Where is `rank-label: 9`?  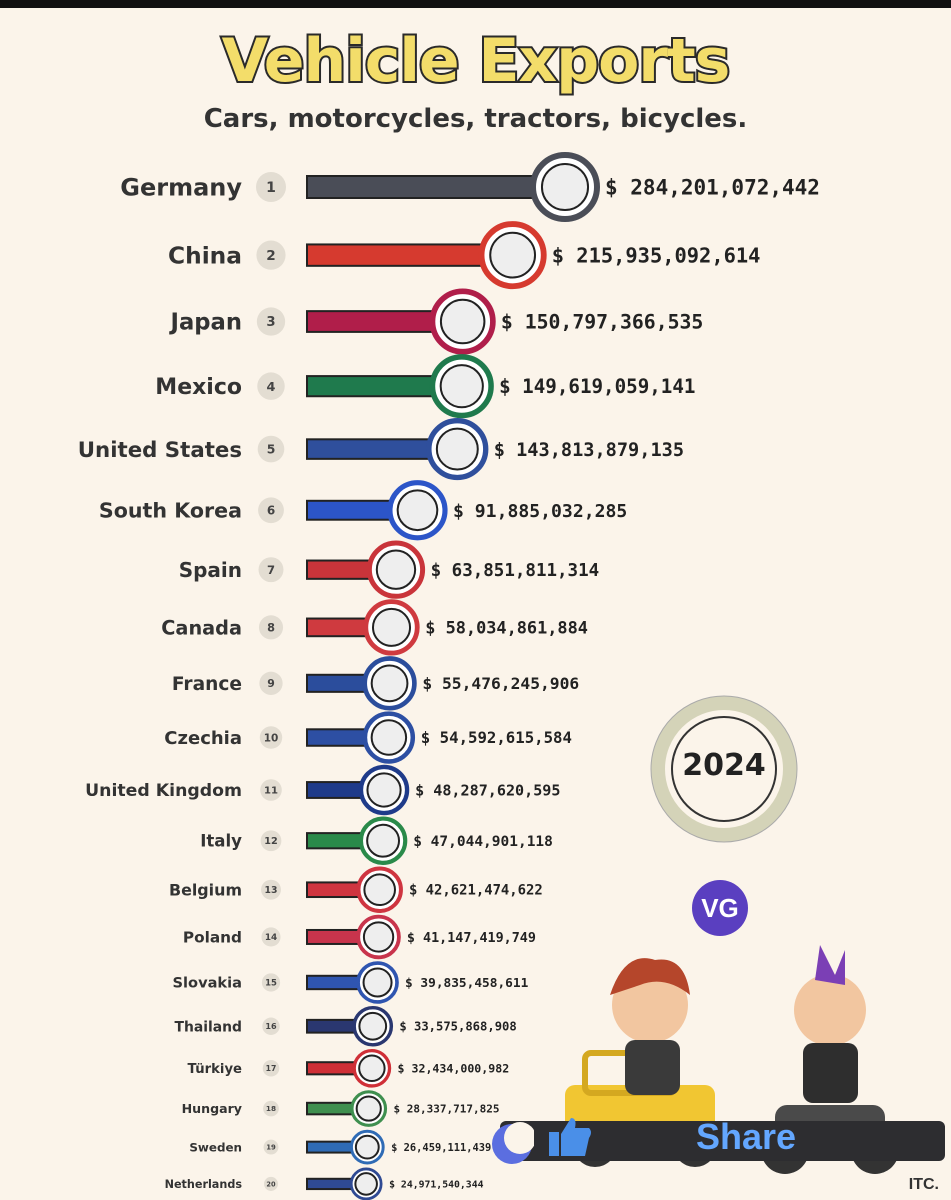
rank-label: 9 is located at coordinates (271, 683).